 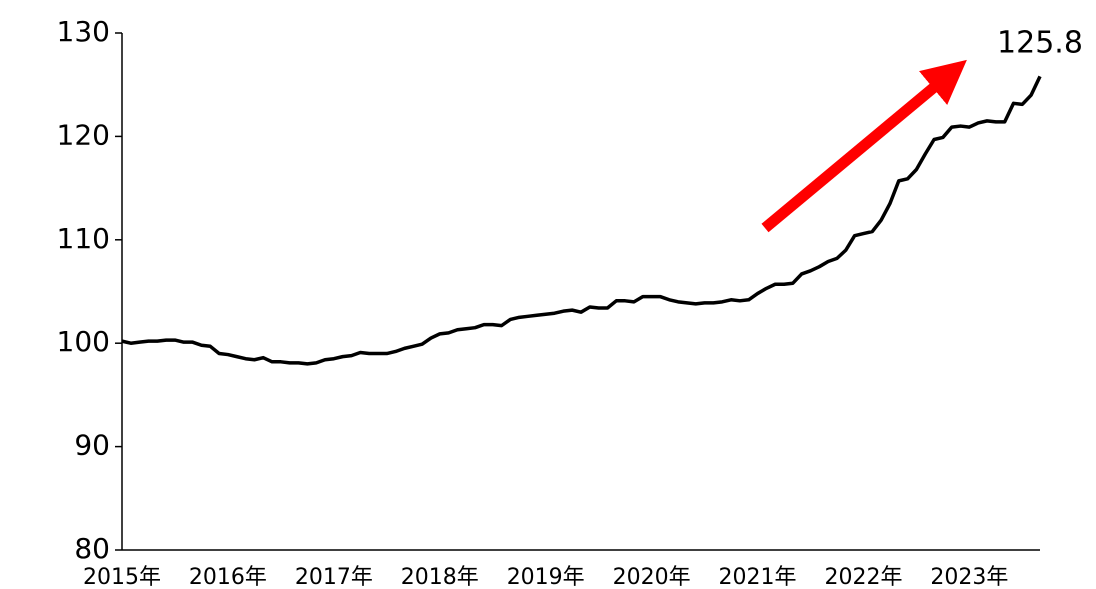 I want to click on trend-arrow, so click(x=864, y=146).